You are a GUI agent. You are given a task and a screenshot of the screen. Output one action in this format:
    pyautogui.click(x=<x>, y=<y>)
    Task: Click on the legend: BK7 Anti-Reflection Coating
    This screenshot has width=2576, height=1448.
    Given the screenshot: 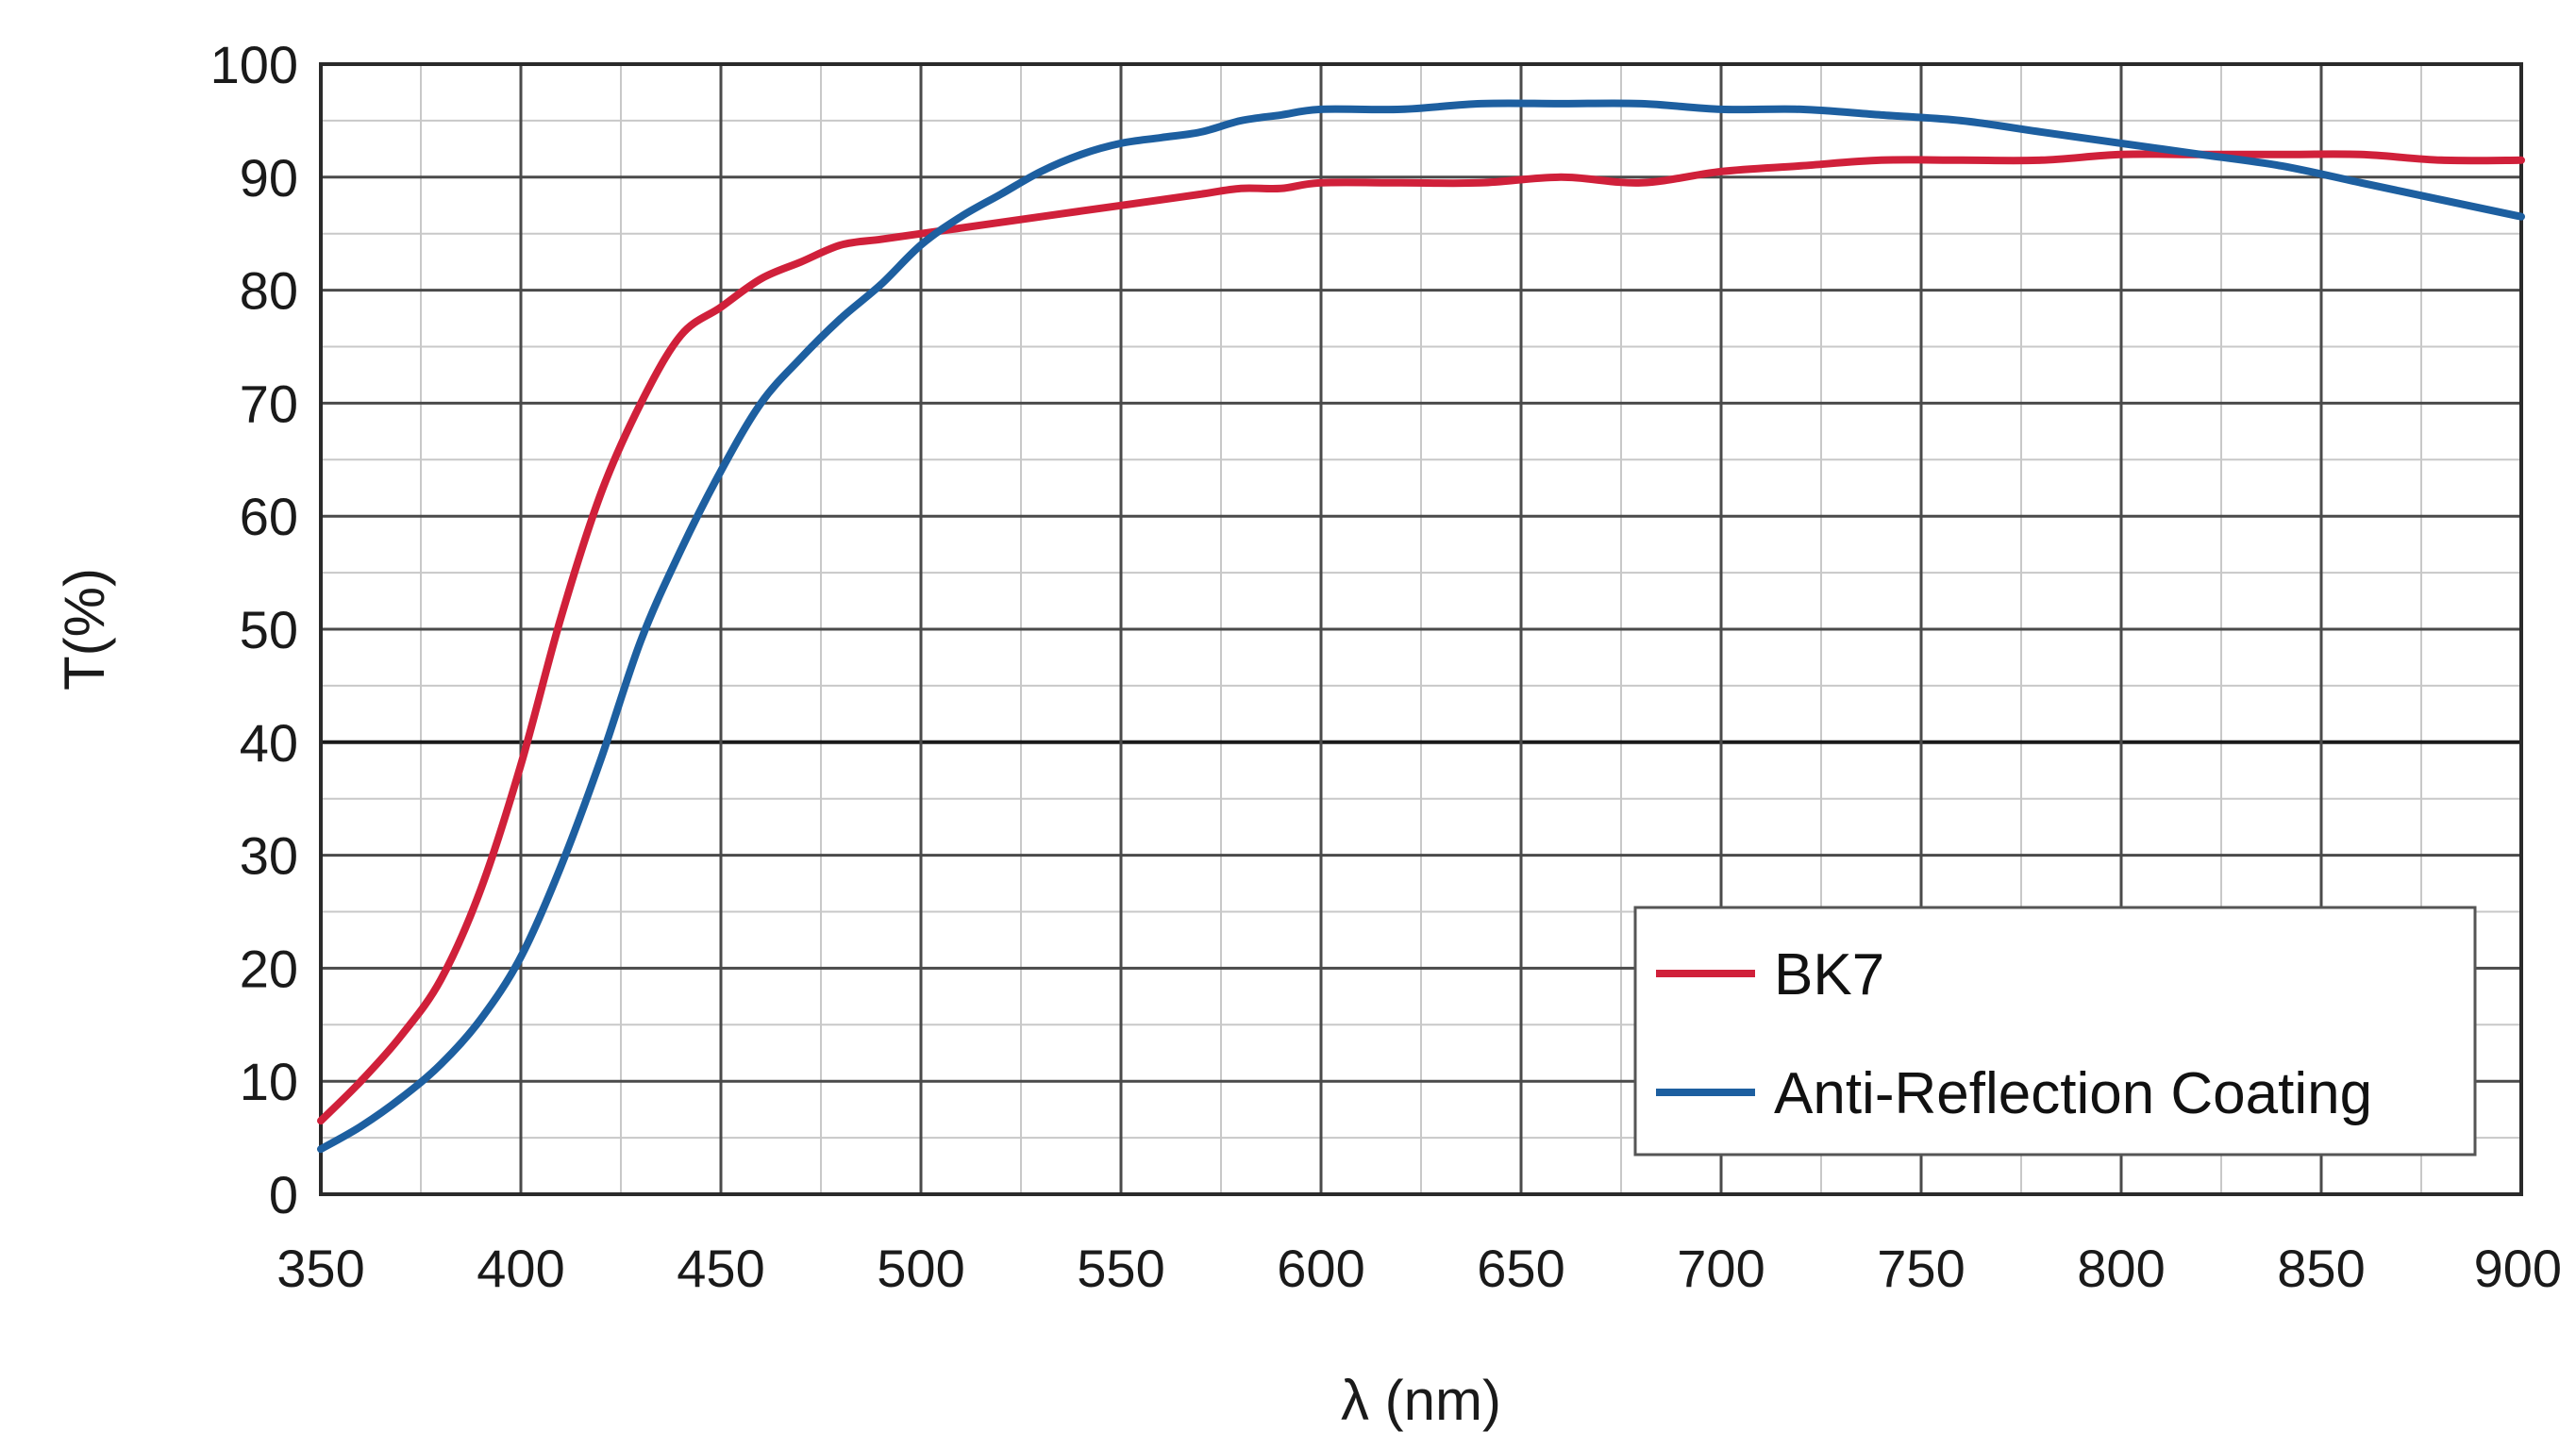 What is the action you would take?
    pyautogui.click(x=2055, y=1032)
    